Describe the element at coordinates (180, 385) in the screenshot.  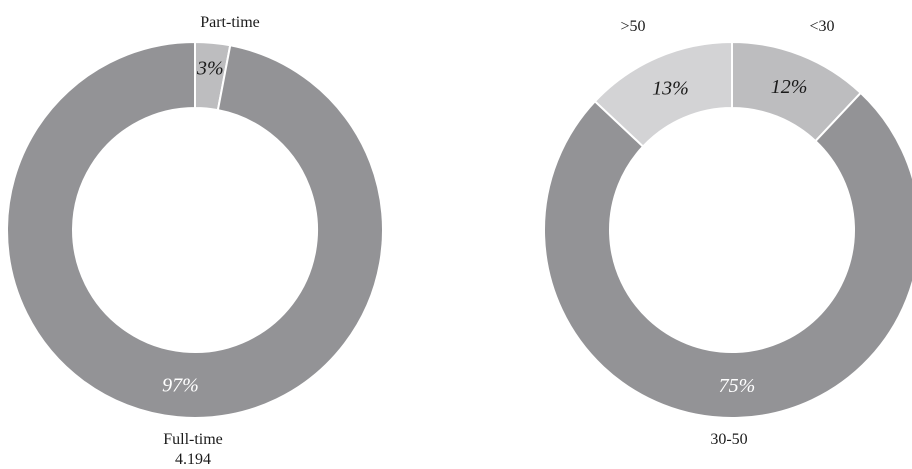
I see `value-label-full-time: 97%` at that location.